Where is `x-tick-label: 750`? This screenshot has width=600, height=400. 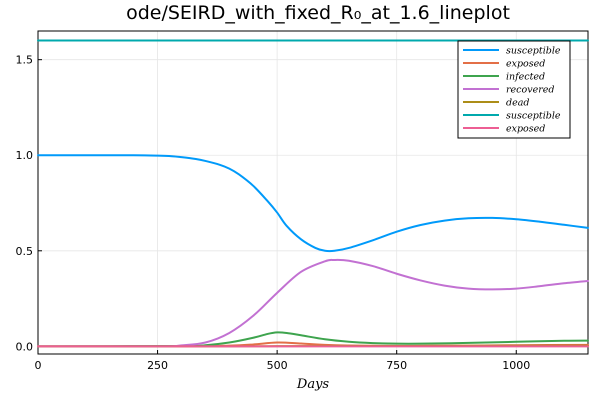 x-tick-label: 750 is located at coordinates (396, 365).